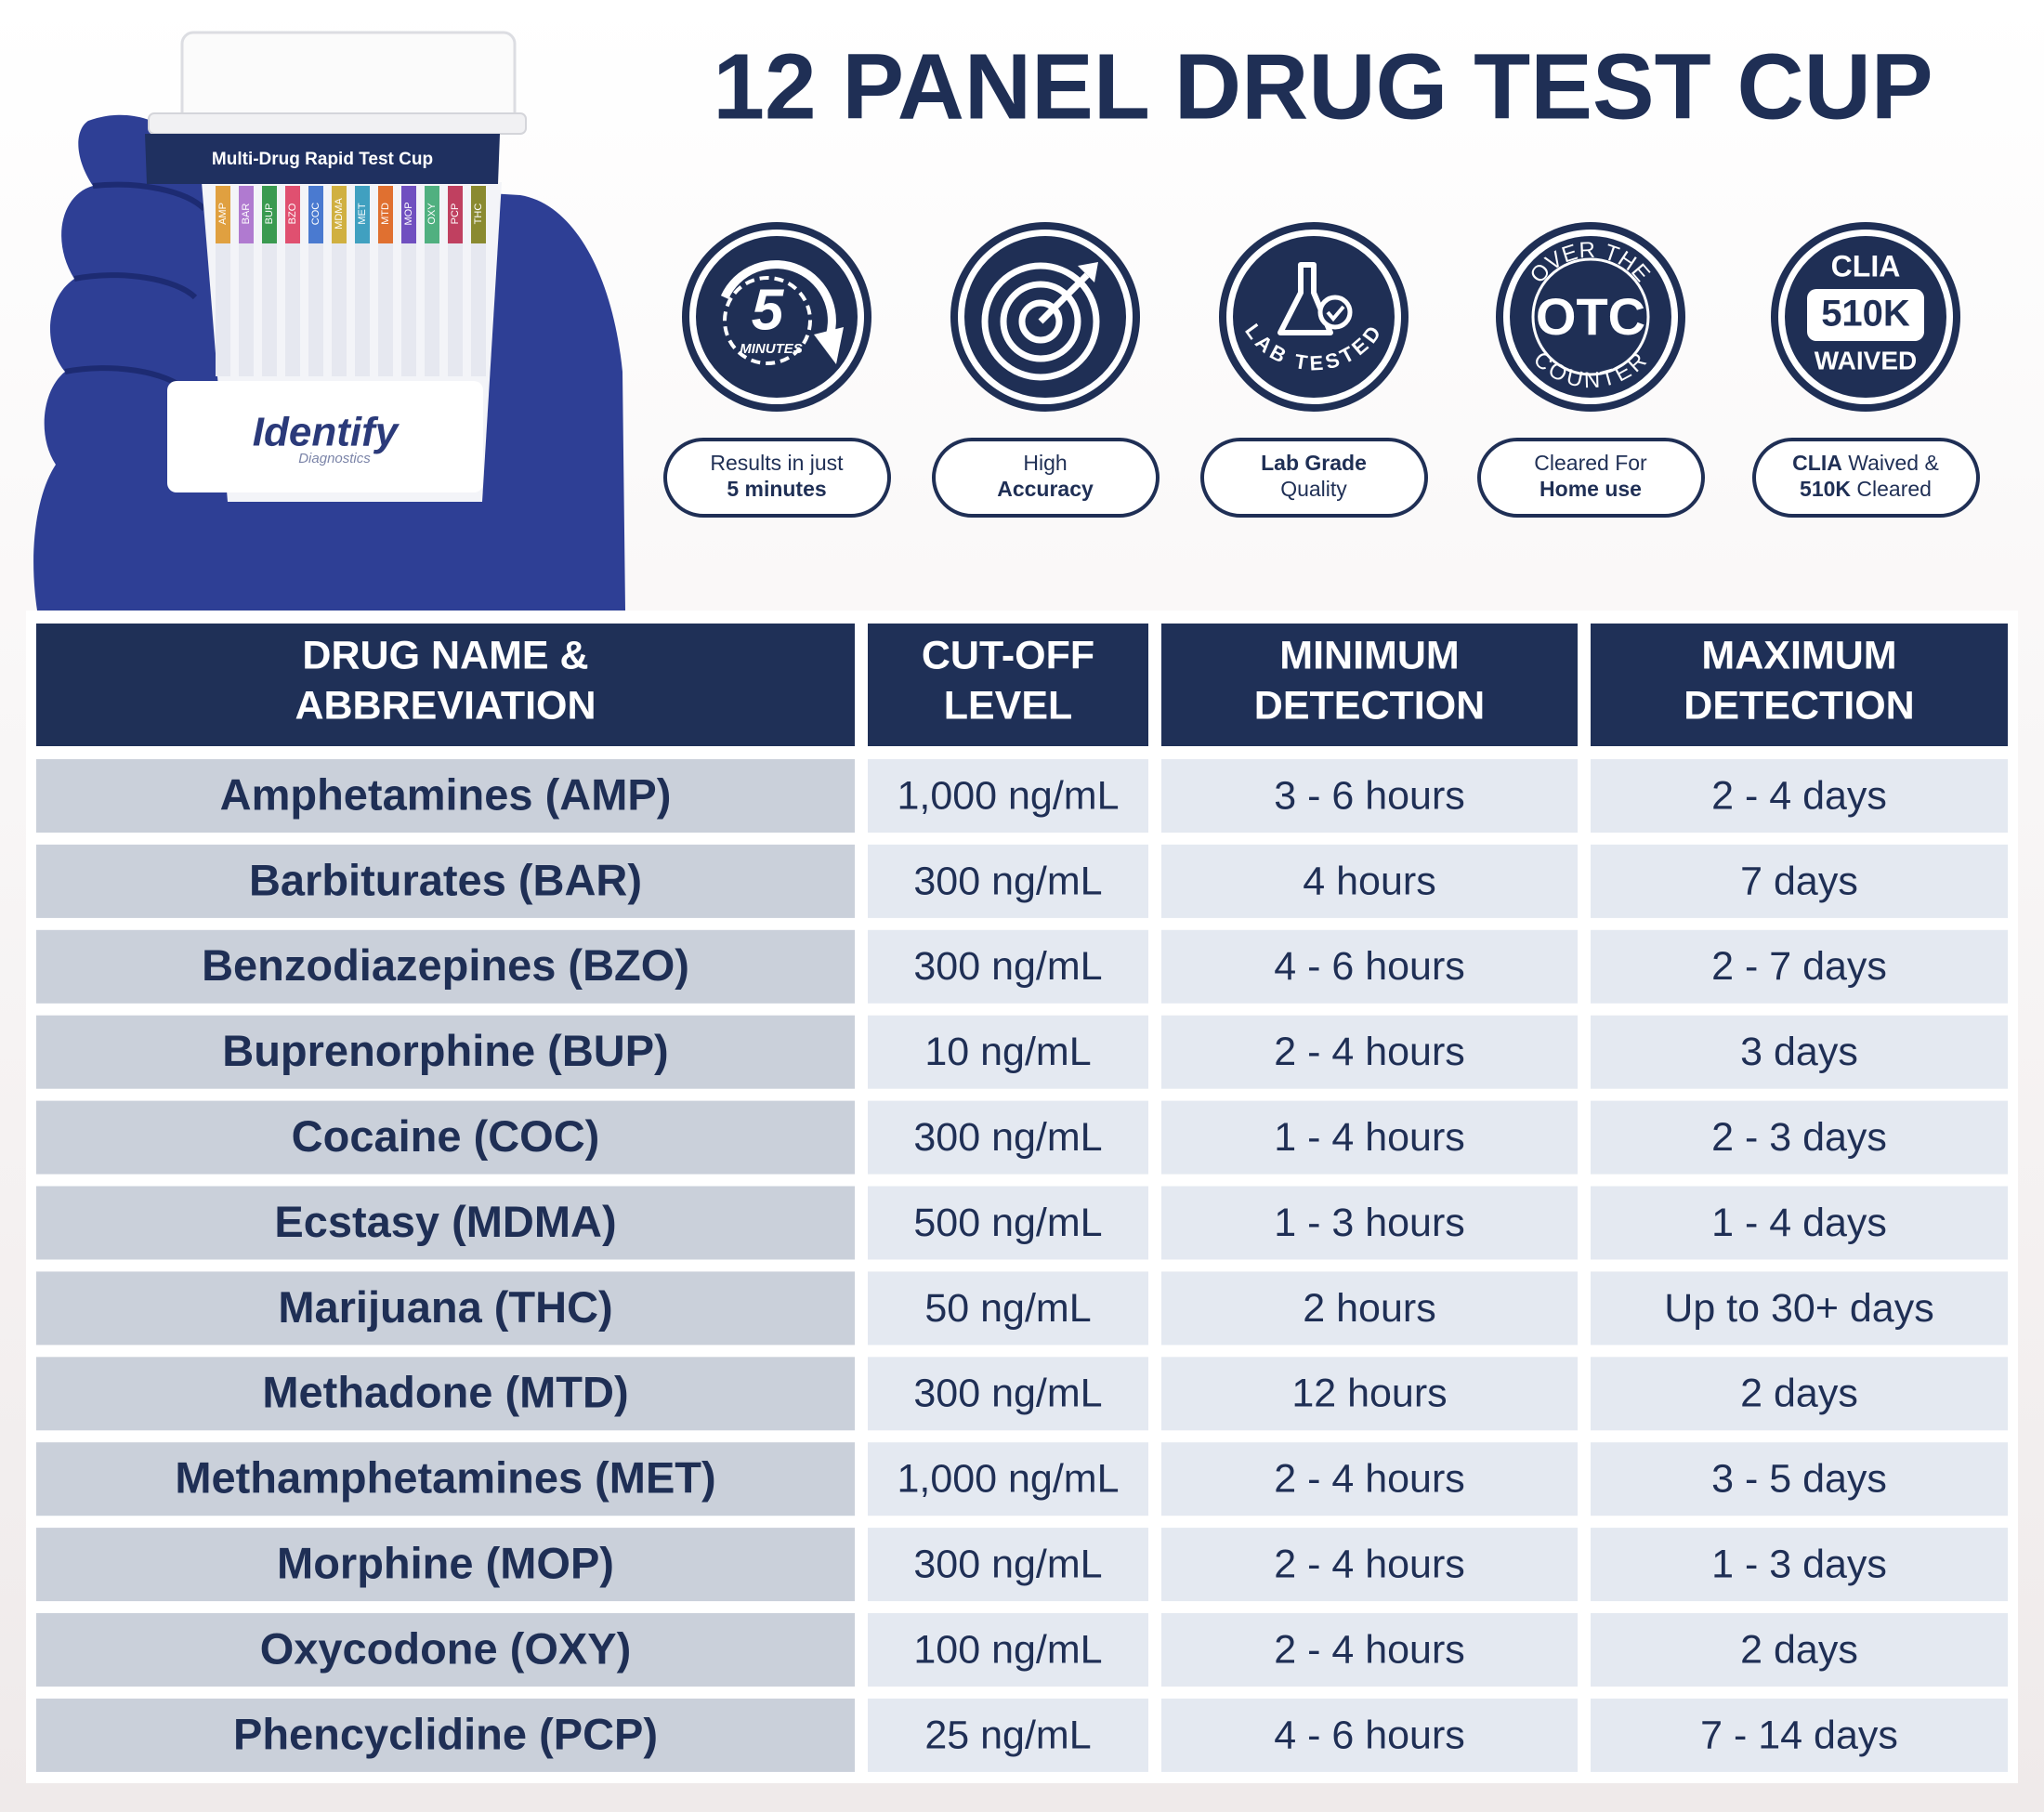 The width and height of the screenshot is (2044, 1812). What do you see at coordinates (269, 215) in the screenshot?
I see `strip-label: BUP` at bounding box center [269, 215].